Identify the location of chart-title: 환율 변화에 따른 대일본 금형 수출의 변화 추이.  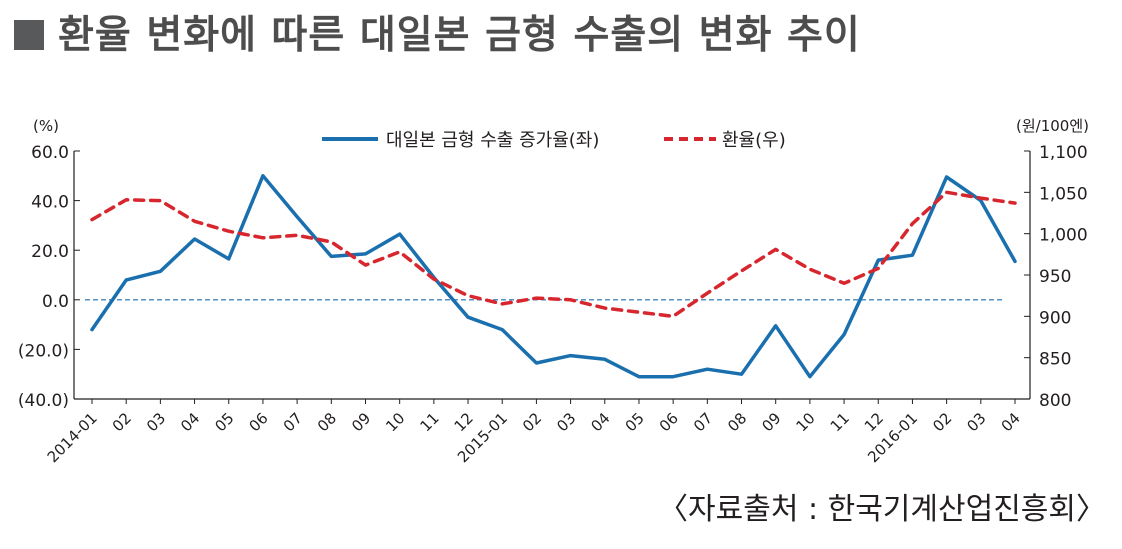
(437, 32).